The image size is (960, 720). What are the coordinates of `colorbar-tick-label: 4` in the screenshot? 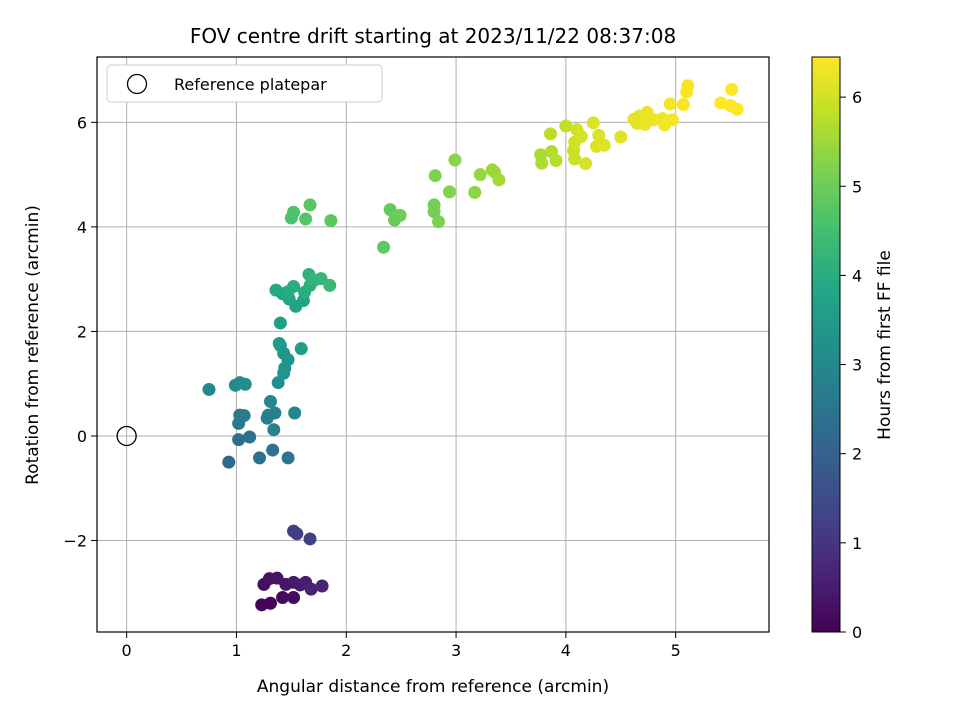 It's located at (857, 275).